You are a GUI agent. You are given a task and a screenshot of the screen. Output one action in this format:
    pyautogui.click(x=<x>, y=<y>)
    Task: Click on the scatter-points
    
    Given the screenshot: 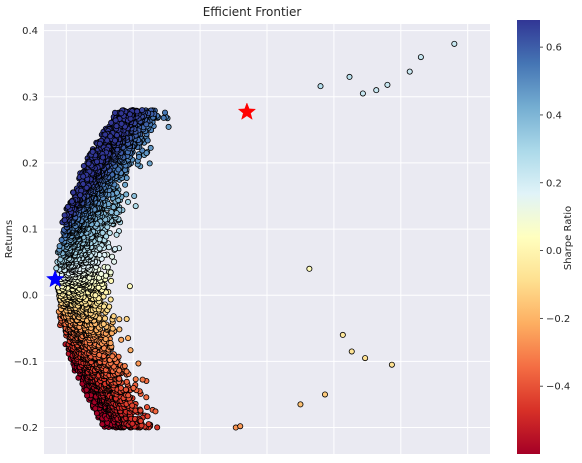 What is the action you would take?
    pyautogui.click(x=112, y=269)
    